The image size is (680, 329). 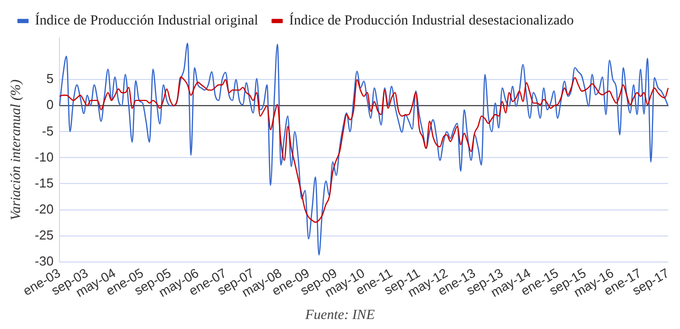 What do you see at coordinates (44, 182) in the screenshot?
I see `y-tick-label: -15` at bounding box center [44, 182].